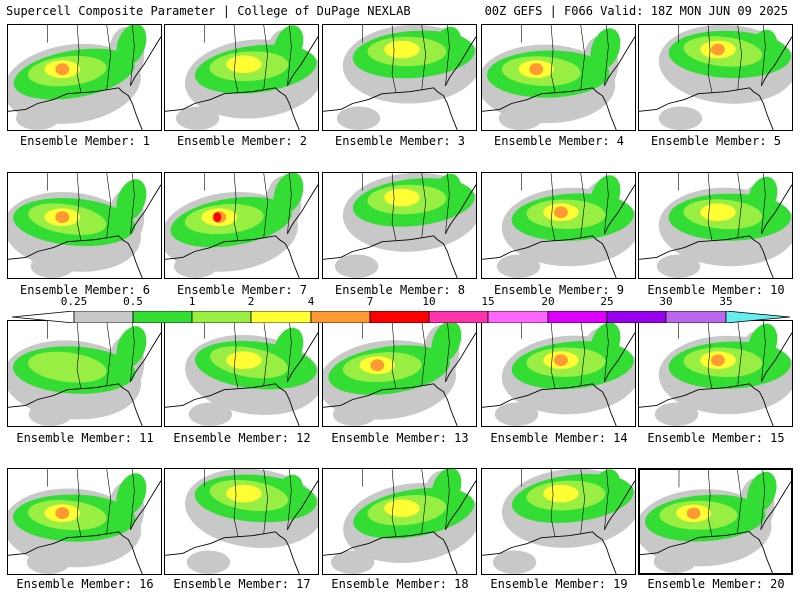 Image resolution: width=800 pixels, height=600 pixels. Describe the element at coordinates (559, 438) in the screenshot. I see `ensemble-member-label: Ensemble Member: 14` at that location.